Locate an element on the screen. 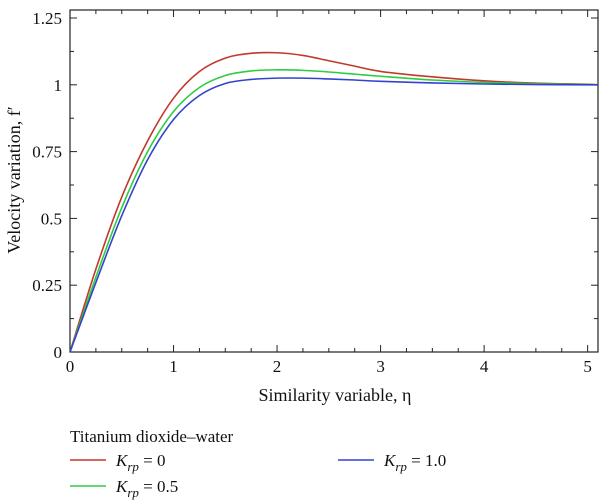  y-axis-title: Velocity variation, f′ is located at coordinates (14, 179).